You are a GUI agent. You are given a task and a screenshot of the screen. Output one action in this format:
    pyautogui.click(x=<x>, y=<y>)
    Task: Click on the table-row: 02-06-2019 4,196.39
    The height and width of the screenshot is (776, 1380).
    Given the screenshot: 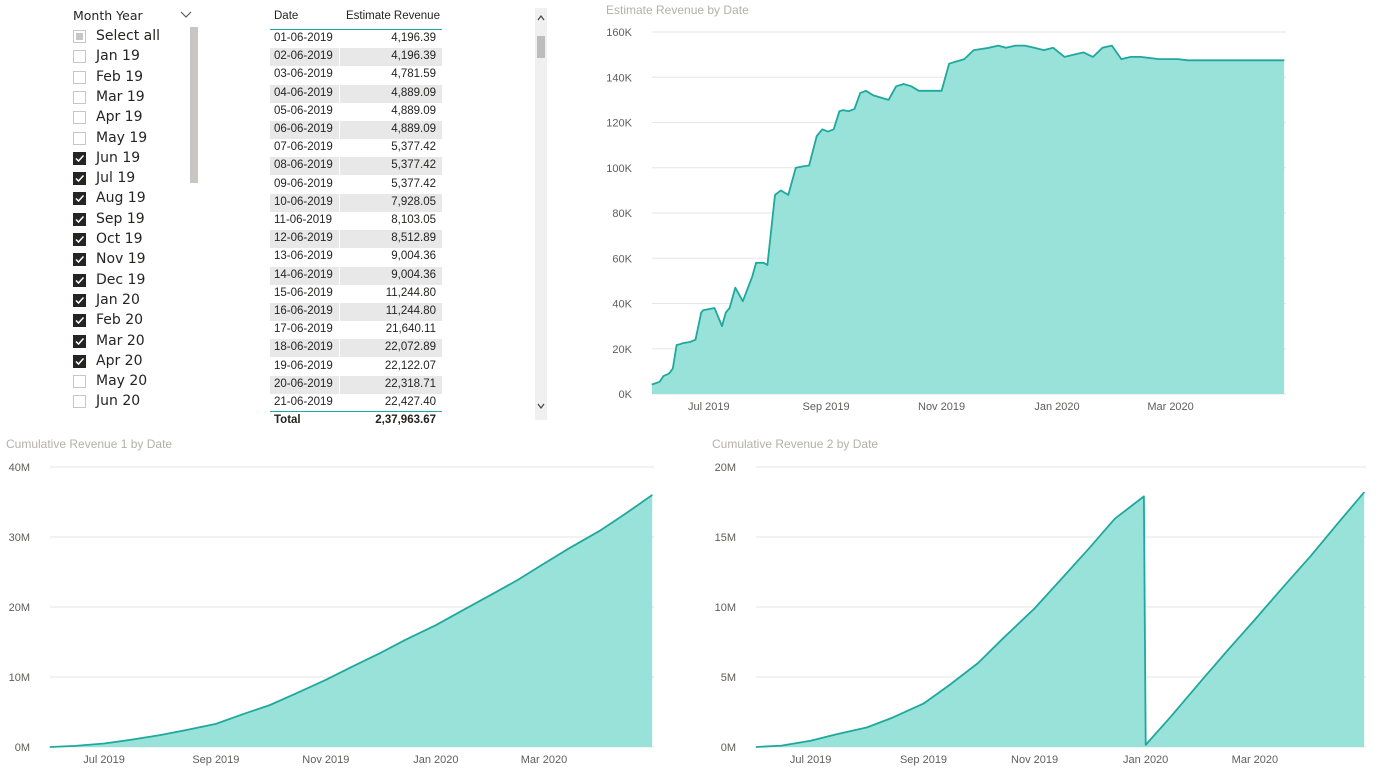 What is the action you would take?
    pyautogui.click(x=356, y=57)
    